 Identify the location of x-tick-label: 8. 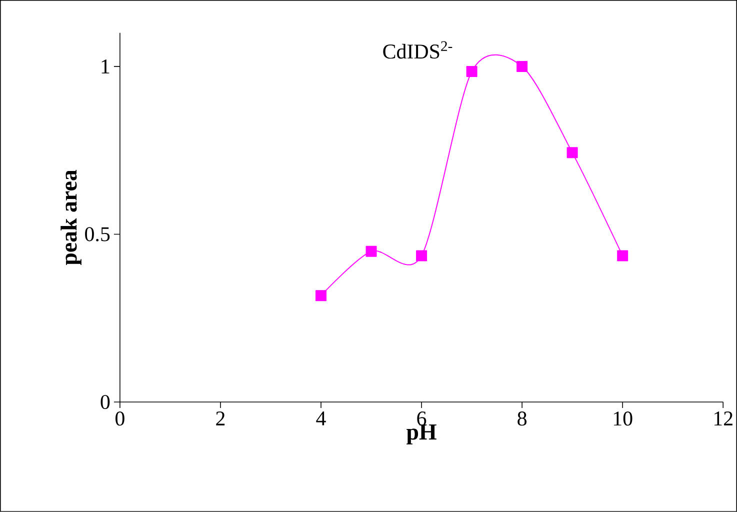
(522, 419).